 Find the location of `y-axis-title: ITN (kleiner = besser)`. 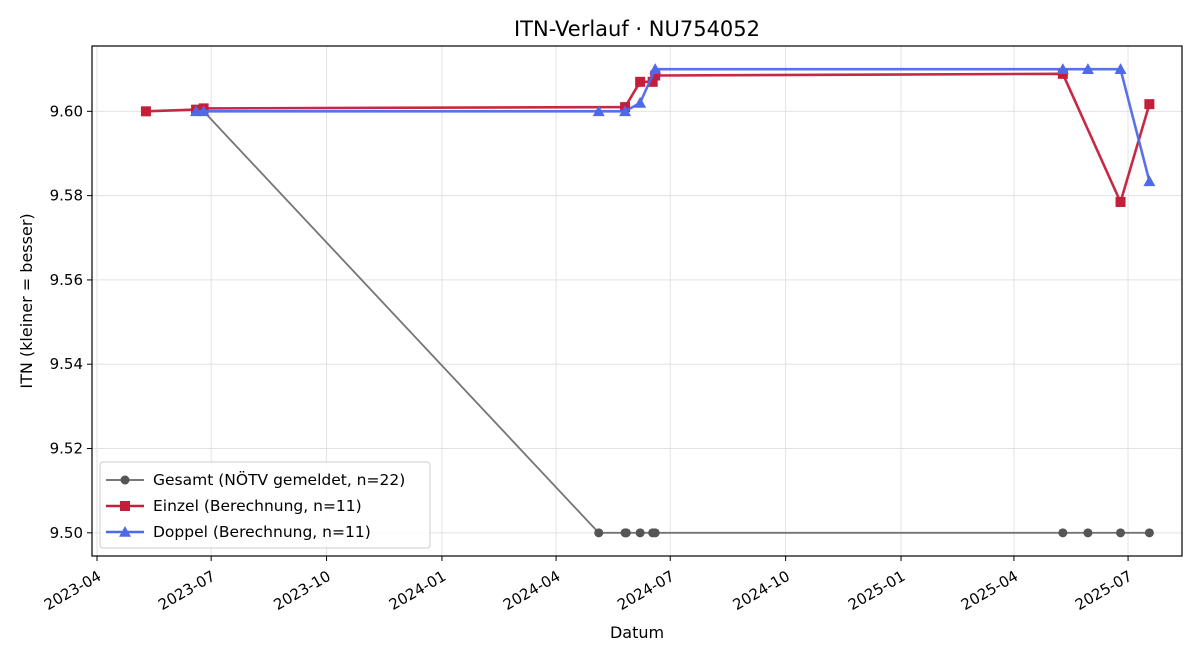

y-axis-title: ITN (kleiner = besser) is located at coordinates (26, 300).